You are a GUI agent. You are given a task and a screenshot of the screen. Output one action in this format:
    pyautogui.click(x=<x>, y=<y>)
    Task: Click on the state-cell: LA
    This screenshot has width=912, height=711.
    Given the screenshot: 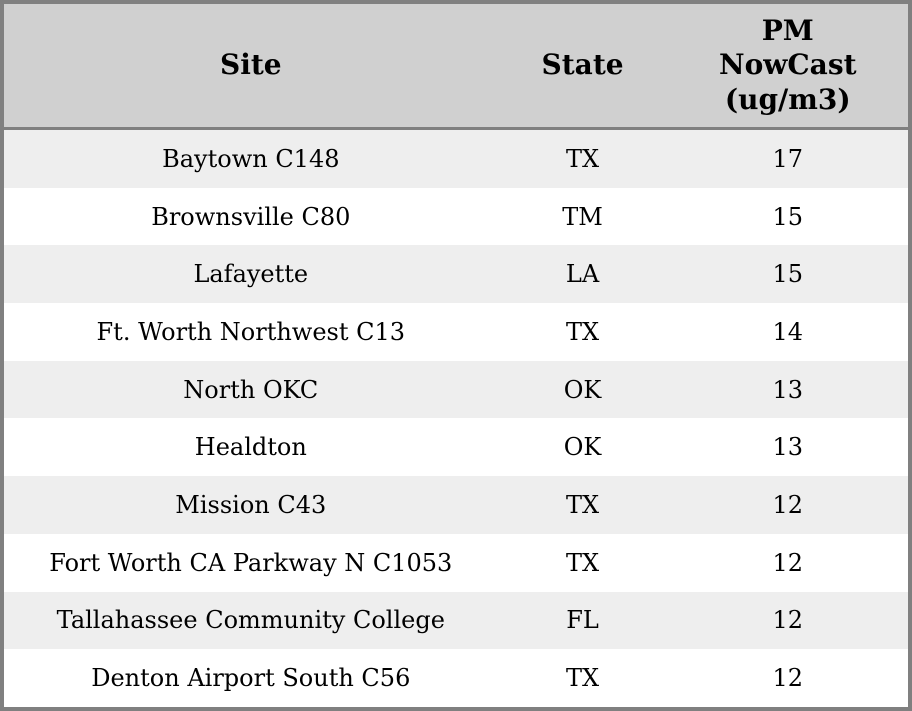 What is the action you would take?
    pyautogui.click(x=582, y=274)
    